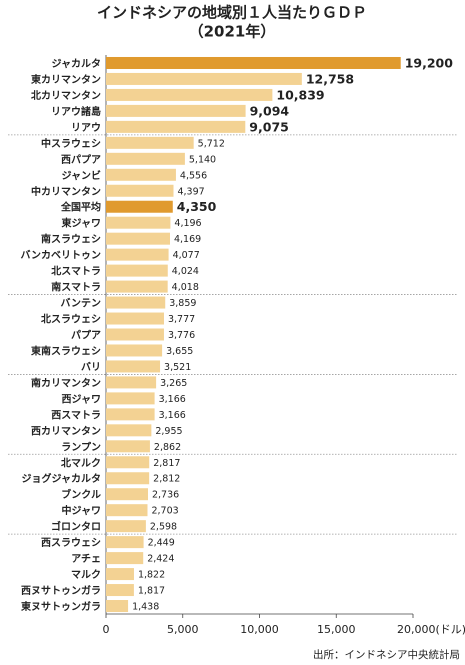 This screenshot has height=665, width=465. I want to click on x-tick-label: 10,000, so click(259, 629).